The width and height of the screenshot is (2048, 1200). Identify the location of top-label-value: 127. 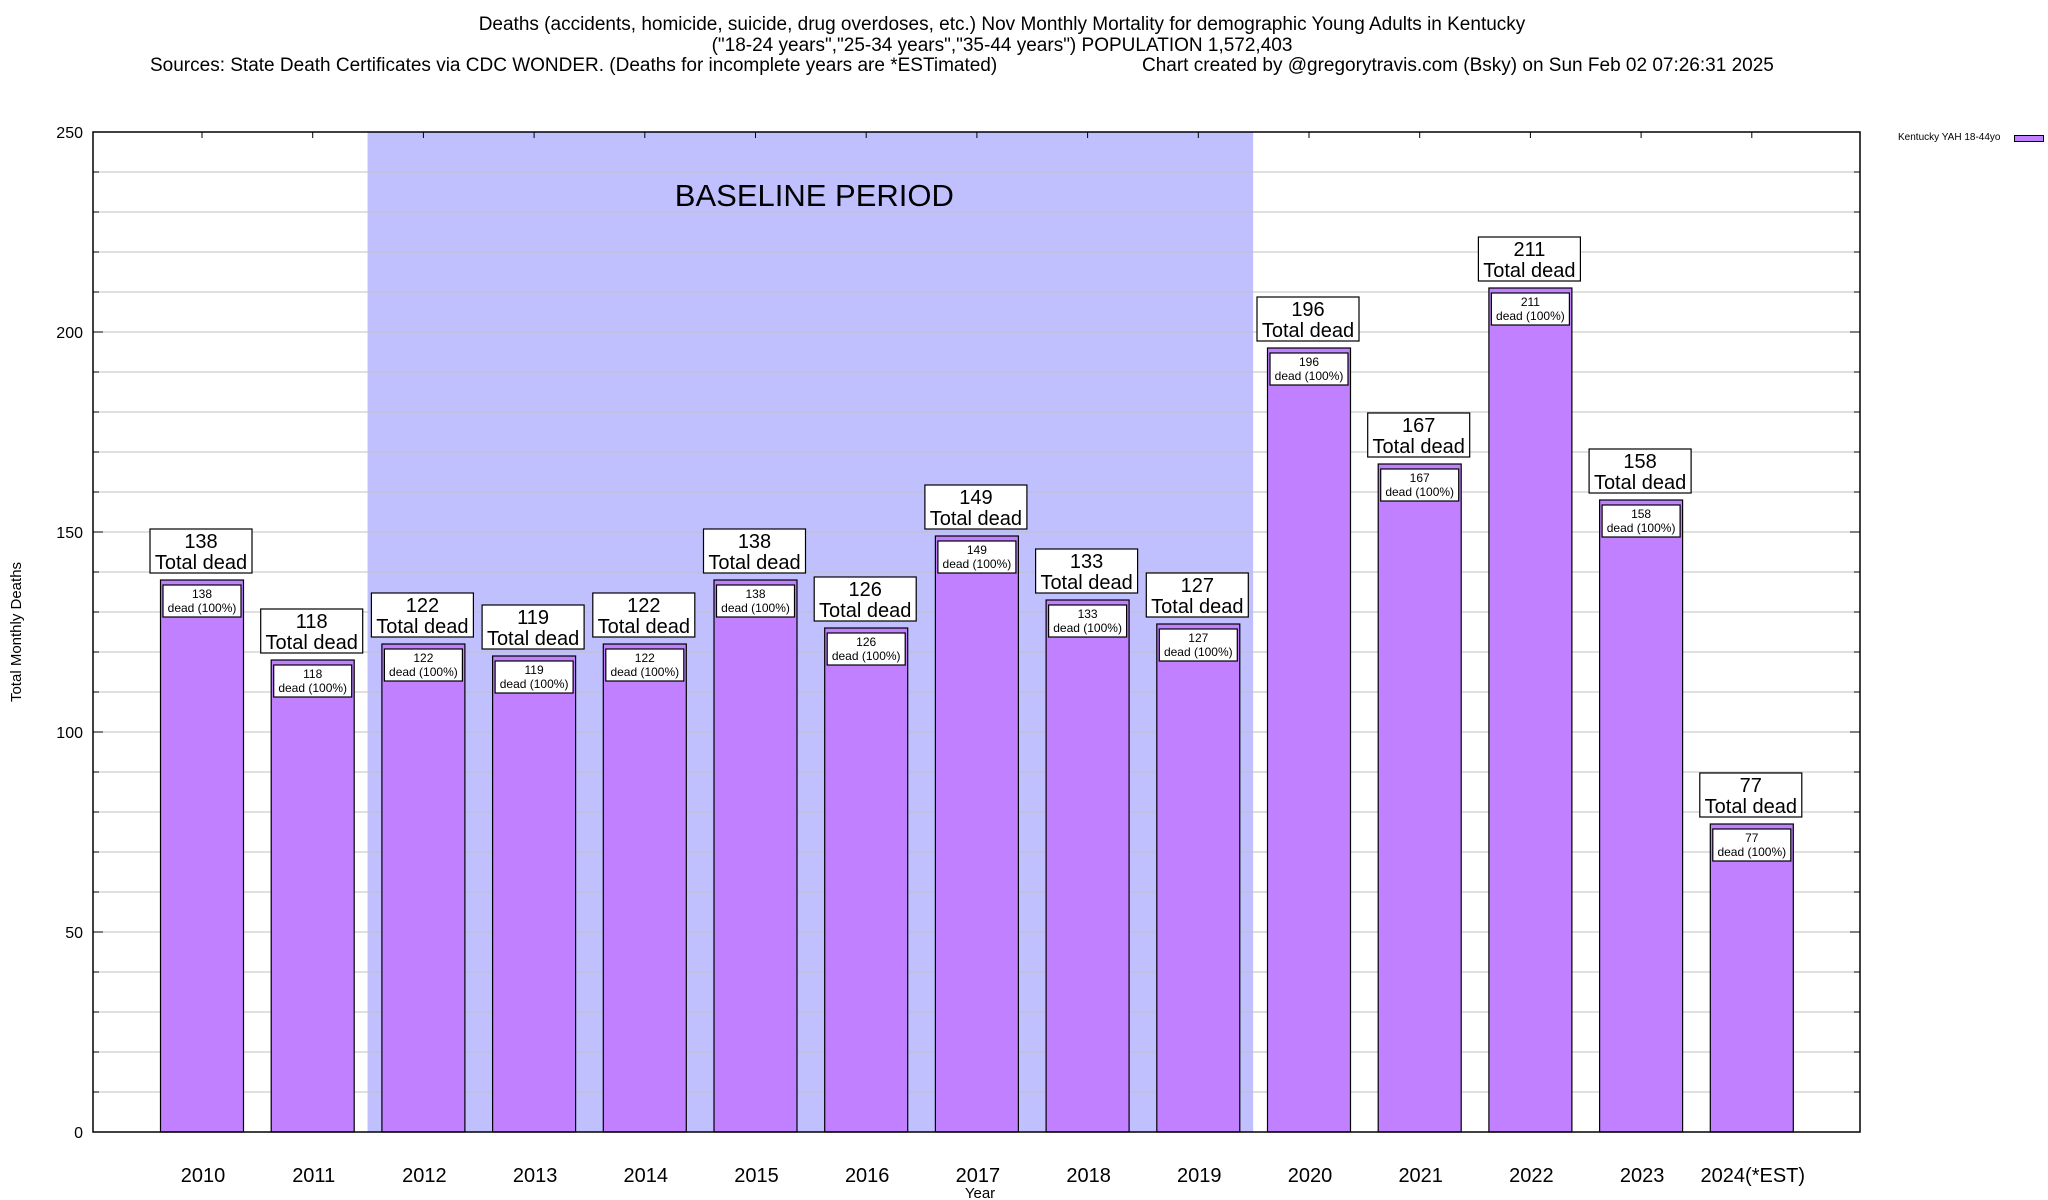
(1197, 586).